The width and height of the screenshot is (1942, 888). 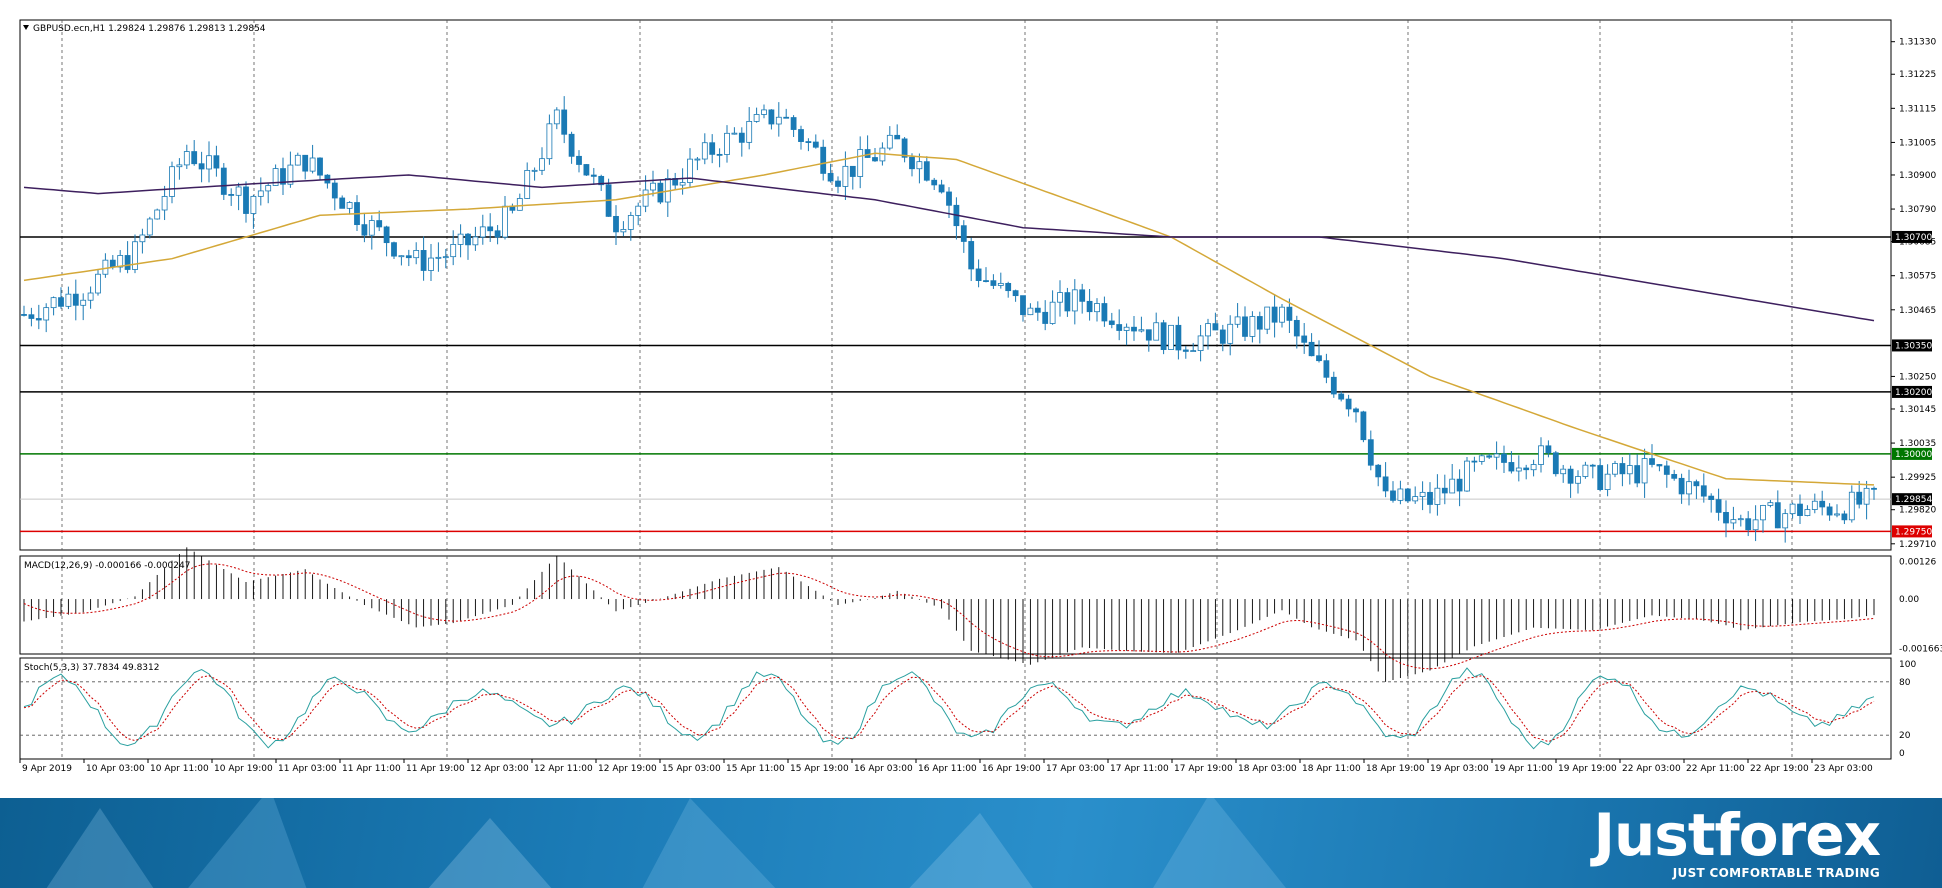 I want to click on time-tick-label: 18 Apr 03:00, so click(x=1267, y=769).